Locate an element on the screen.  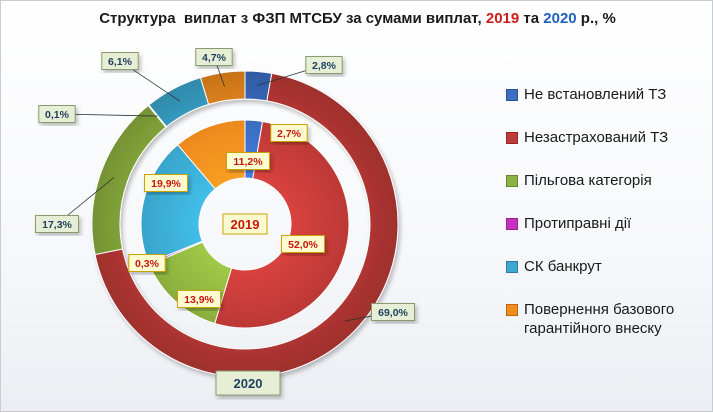
title-year-2019: 2019 is located at coordinates (502, 18).